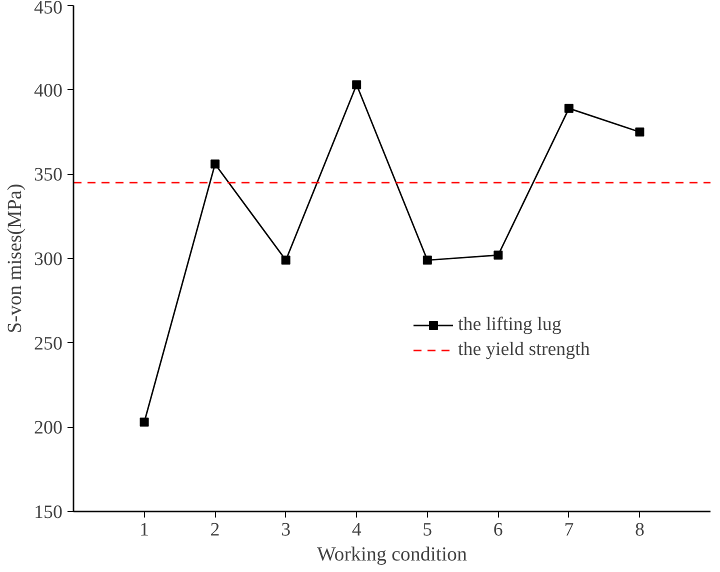 The width and height of the screenshot is (720, 572). I want to click on y-tick-label: 200, so click(48, 428).